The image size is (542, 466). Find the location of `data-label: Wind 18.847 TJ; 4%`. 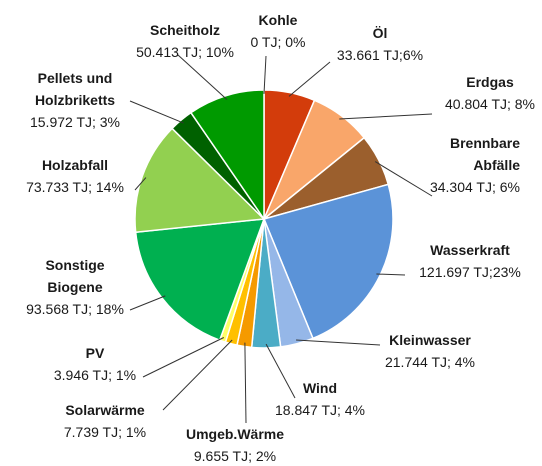

data-label: Wind 18.847 TJ; 4% is located at coordinates (320, 399).